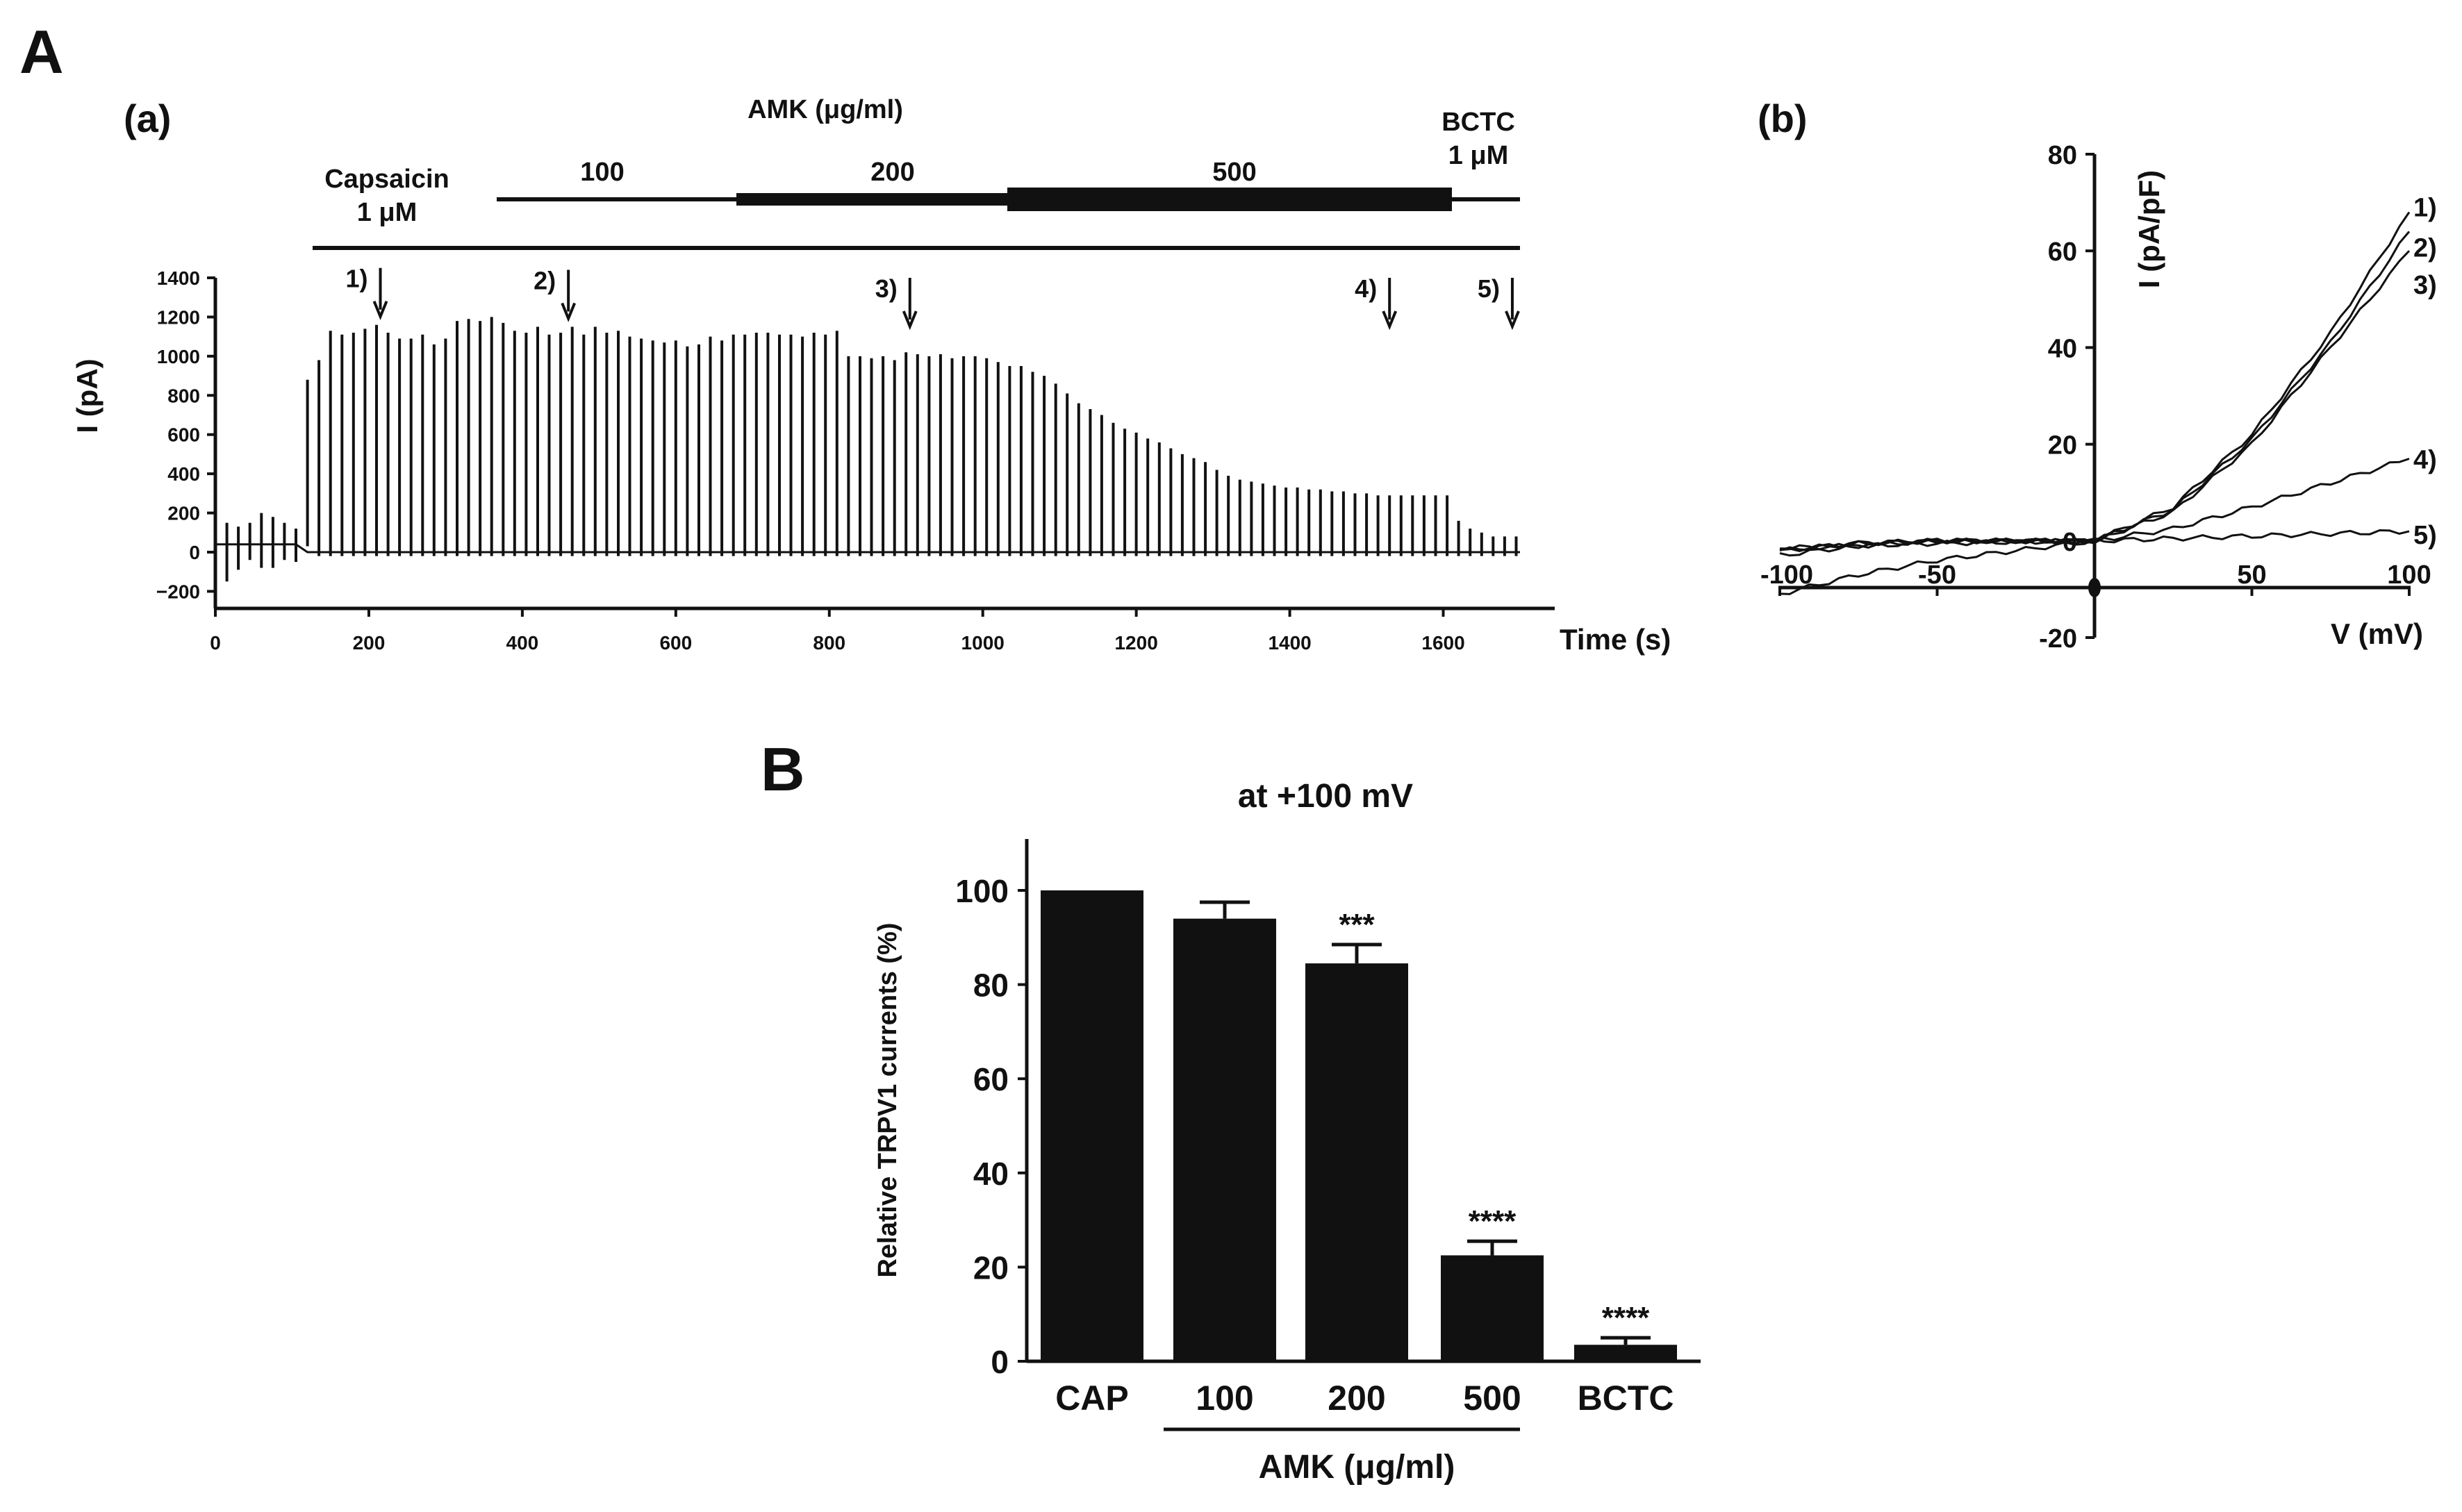 This screenshot has height=1512, width=2462. I want to click on bar-category-label: 100, so click(1224, 1399).